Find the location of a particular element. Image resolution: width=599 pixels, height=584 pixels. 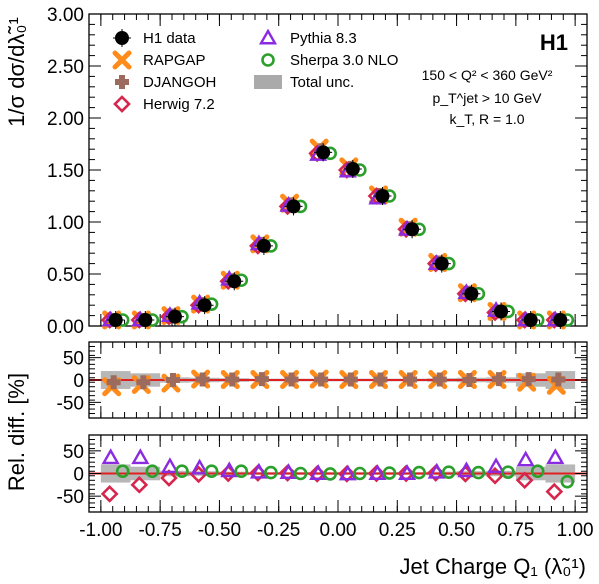

ratio2-ytick-label: 0 is located at coordinates (78, 475).